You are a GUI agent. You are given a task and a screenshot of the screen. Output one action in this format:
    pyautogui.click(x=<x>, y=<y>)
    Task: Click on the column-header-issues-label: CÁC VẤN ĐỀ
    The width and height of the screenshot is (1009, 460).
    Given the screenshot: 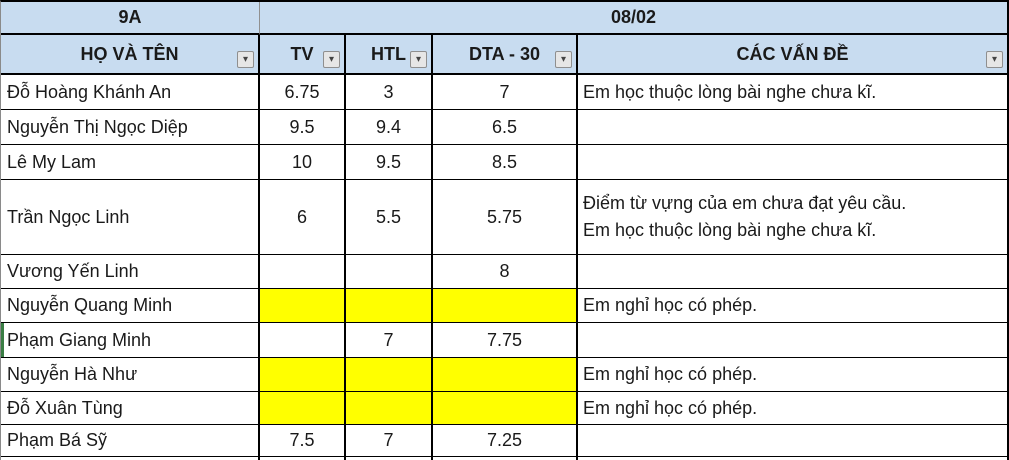 What is the action you would take?
    pyautogui.click(x=792, y=53)
    